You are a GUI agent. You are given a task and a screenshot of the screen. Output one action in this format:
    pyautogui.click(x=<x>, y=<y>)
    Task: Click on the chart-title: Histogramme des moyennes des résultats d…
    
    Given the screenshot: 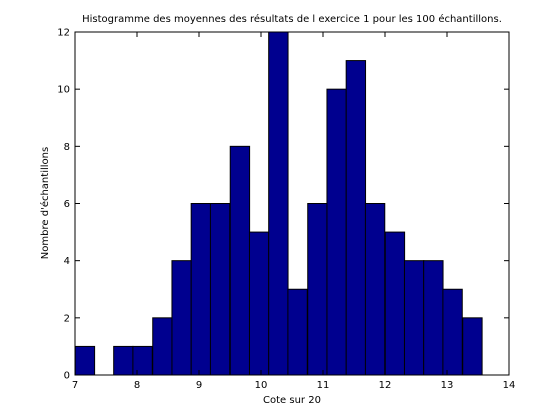 What is the action you would take?
    pyautogui.click(x=292, y=19)
    